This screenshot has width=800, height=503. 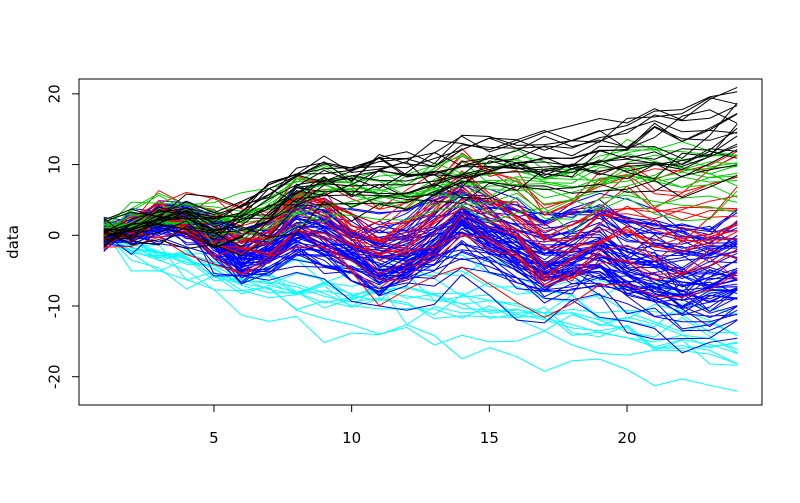 I want to click on y-axis-label: data, so click(x=13, y=242).